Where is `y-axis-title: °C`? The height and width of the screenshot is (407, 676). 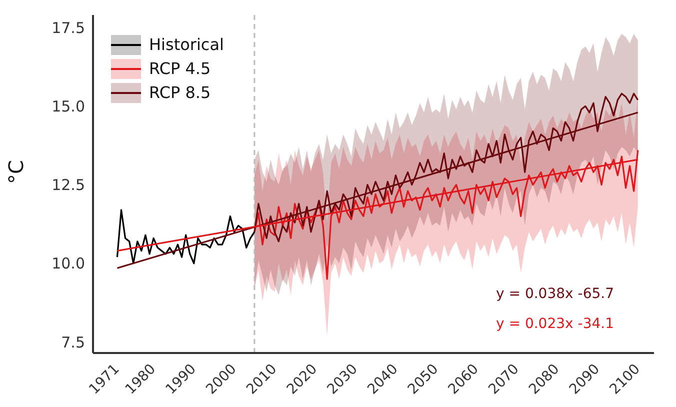 y-axis-title: °C is located at coordinates (16, 172).